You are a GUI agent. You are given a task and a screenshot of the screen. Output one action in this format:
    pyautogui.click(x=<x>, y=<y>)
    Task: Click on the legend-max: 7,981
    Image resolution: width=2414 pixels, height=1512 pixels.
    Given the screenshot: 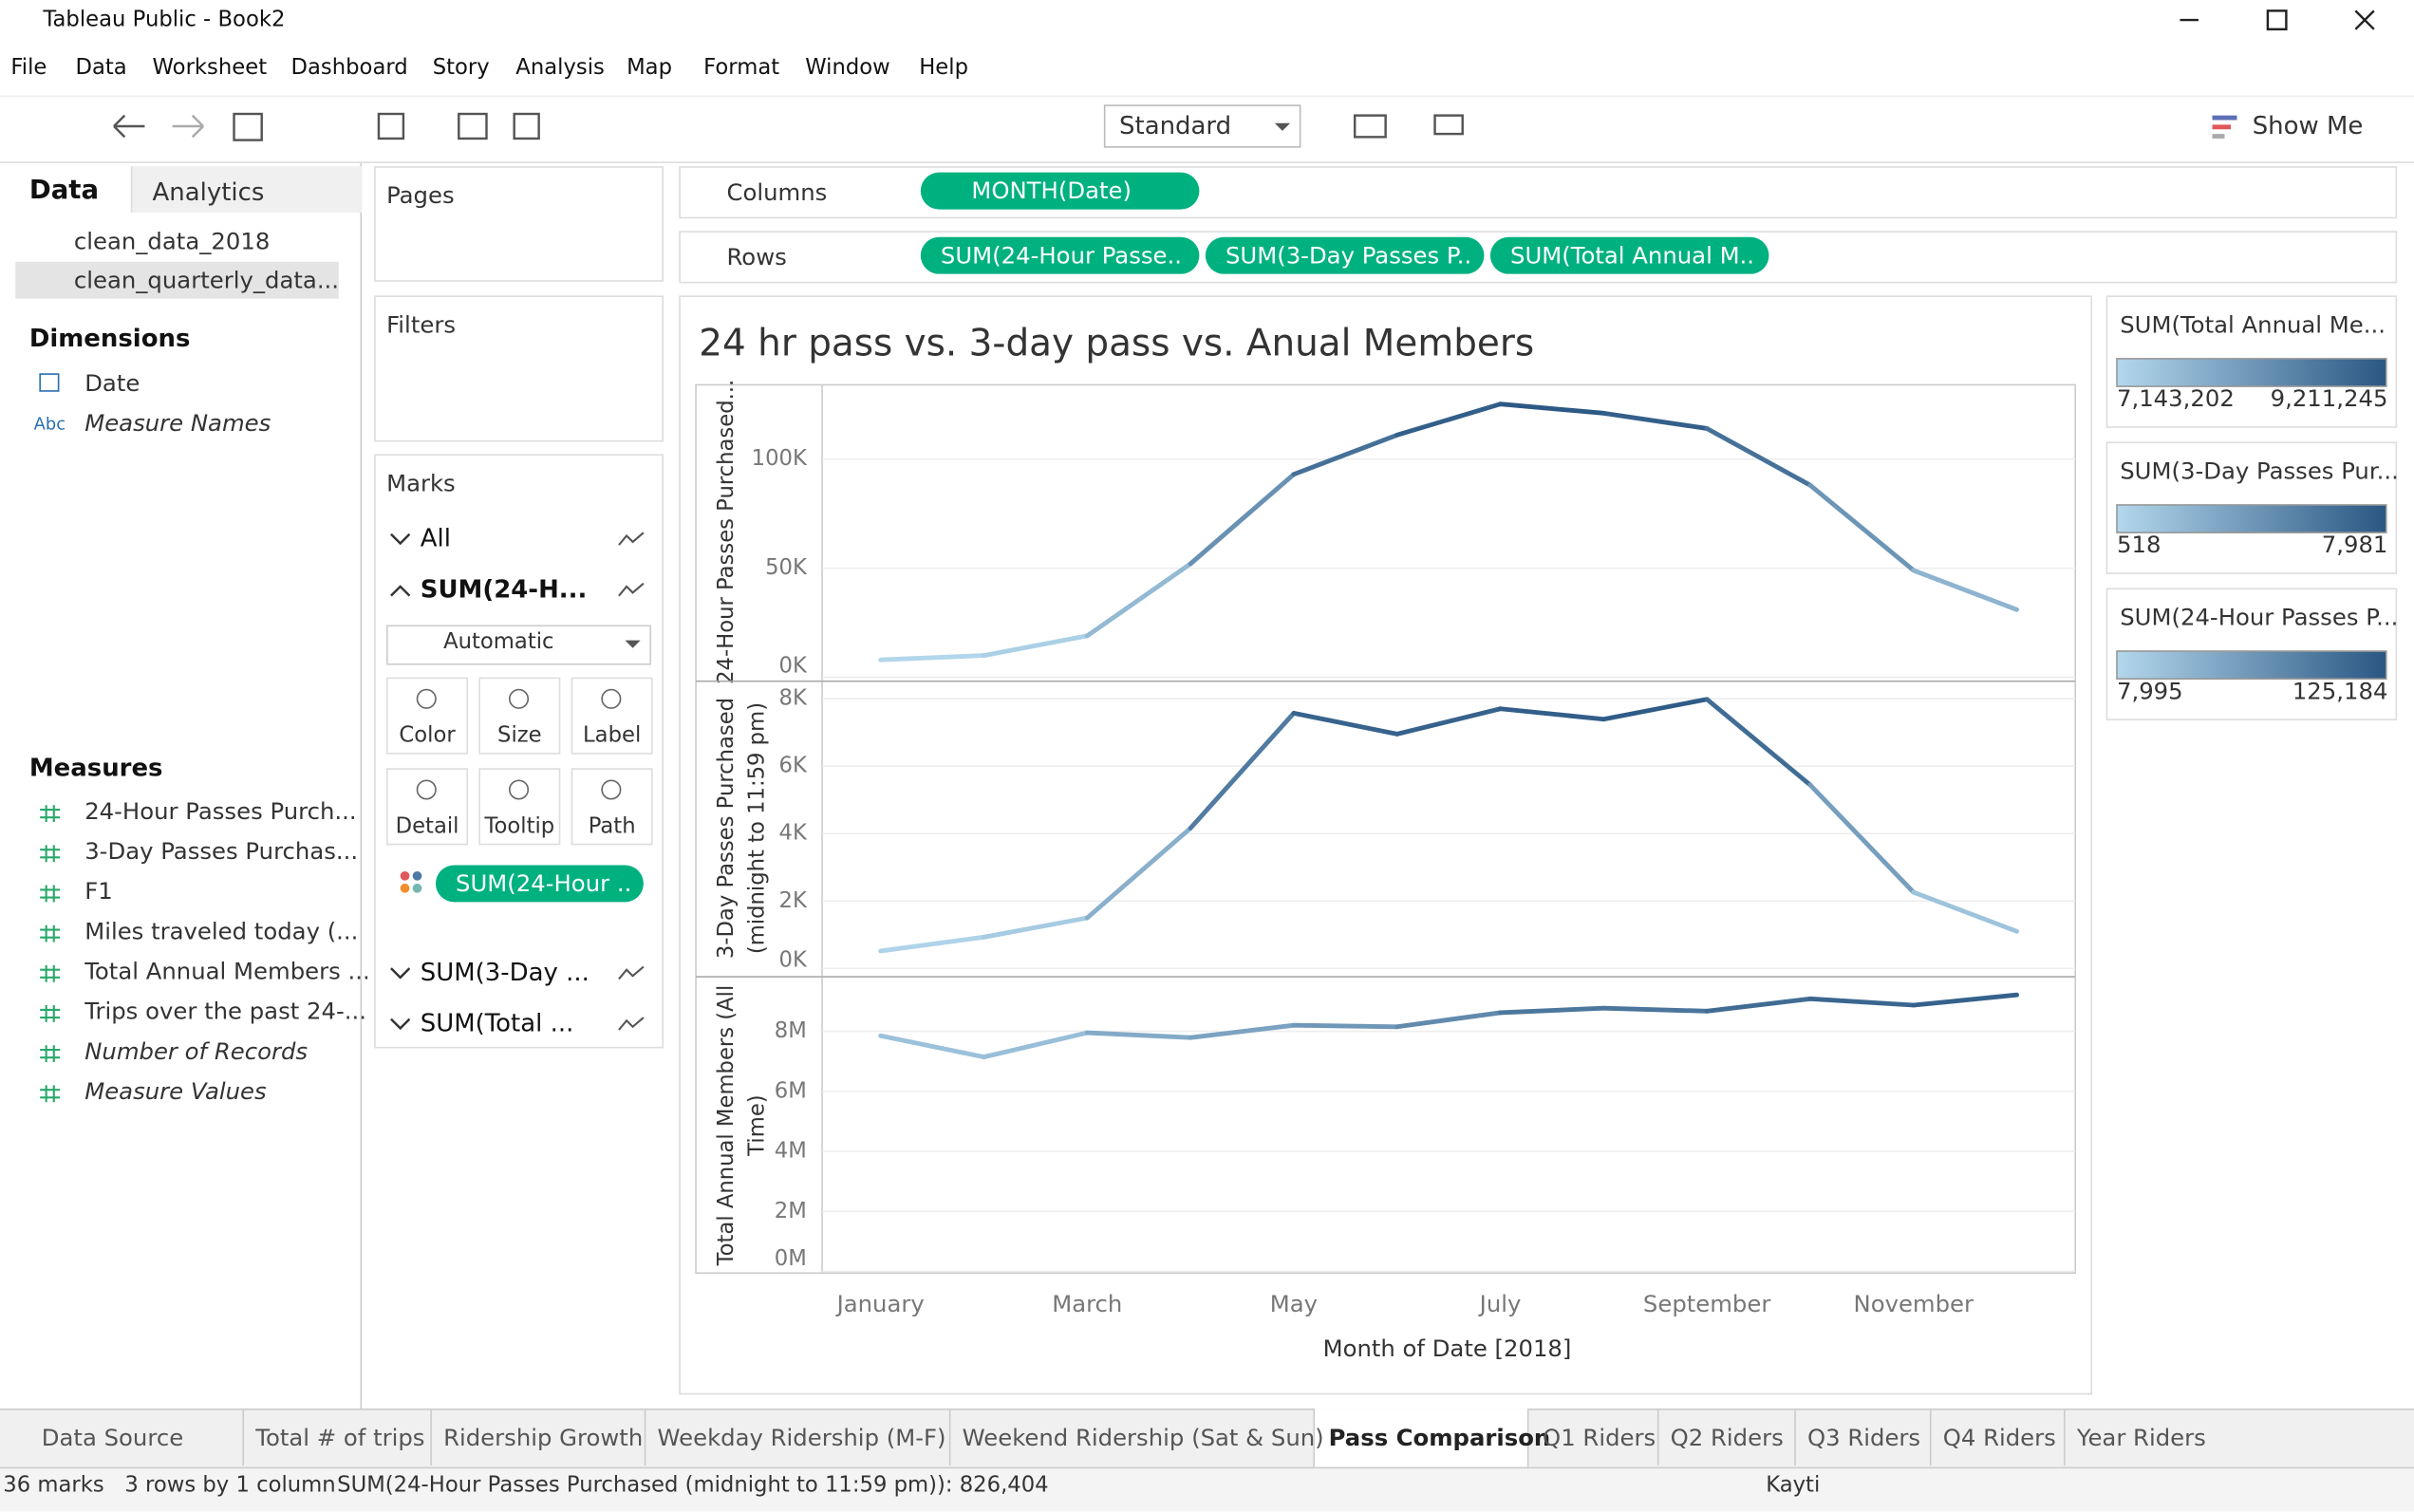 What is the action you would take?
    pyautogui.click(x=2354, y=545)
    